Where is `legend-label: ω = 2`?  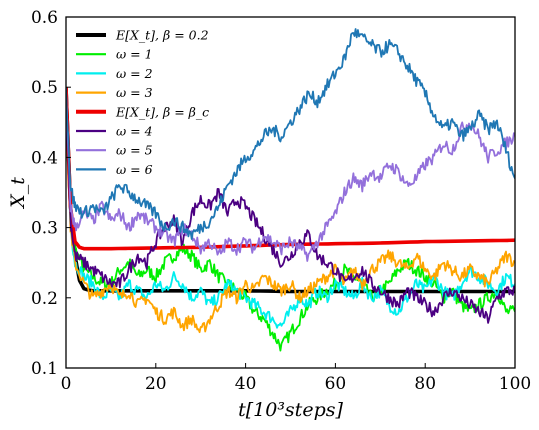 legend-label: ω = 2 is located at coordinates (134, 73).